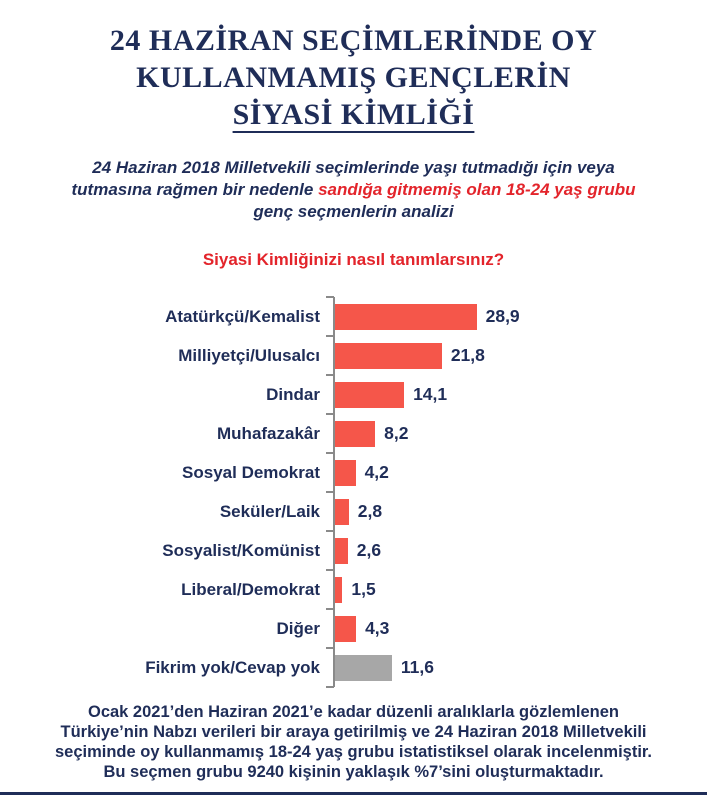  I want to click on chart-row: Atatürkçü/Kemalist 28,9, so click(353, 316).